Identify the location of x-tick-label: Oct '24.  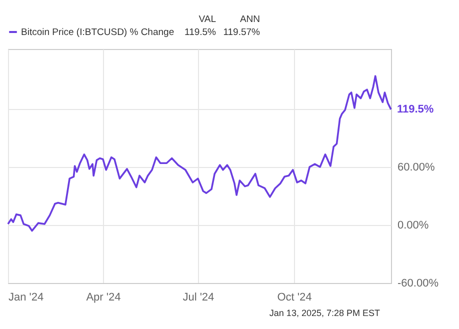
(294, 298).